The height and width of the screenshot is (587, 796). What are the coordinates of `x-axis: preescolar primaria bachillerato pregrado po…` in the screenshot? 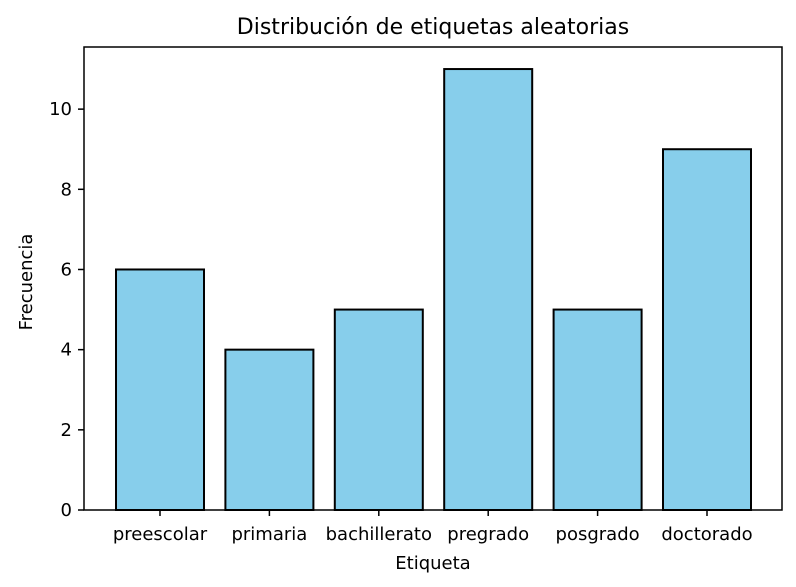 It's located at (433, 527).